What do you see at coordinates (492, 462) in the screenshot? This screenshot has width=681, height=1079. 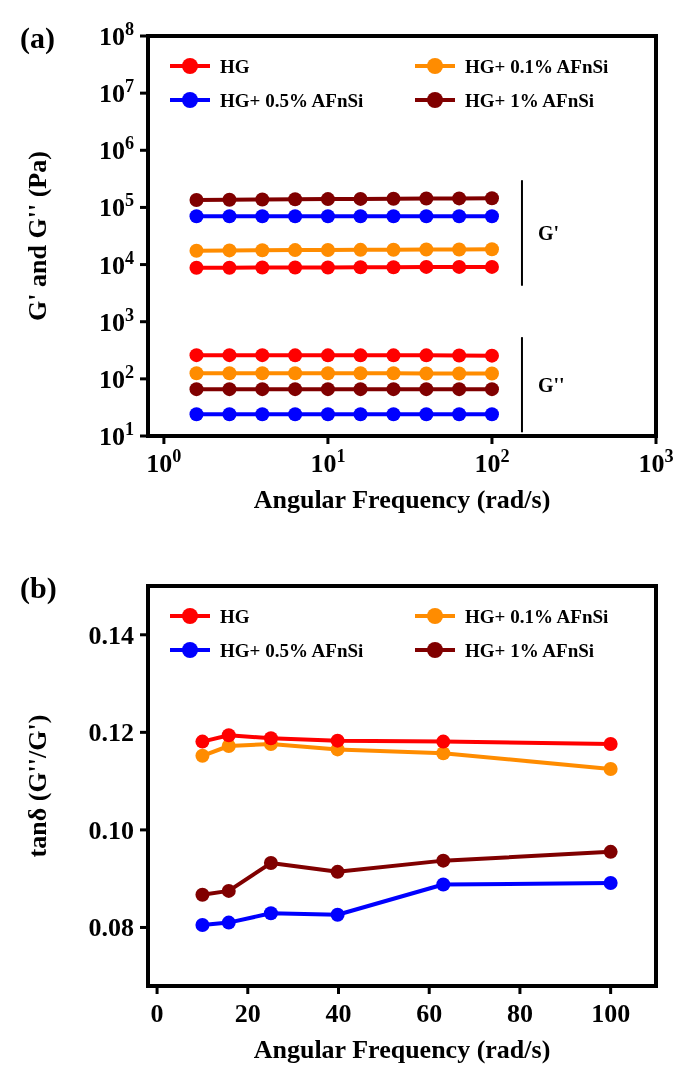 I see `x-tick-label: 10$^{2}$` at bounding box center [492, 462].